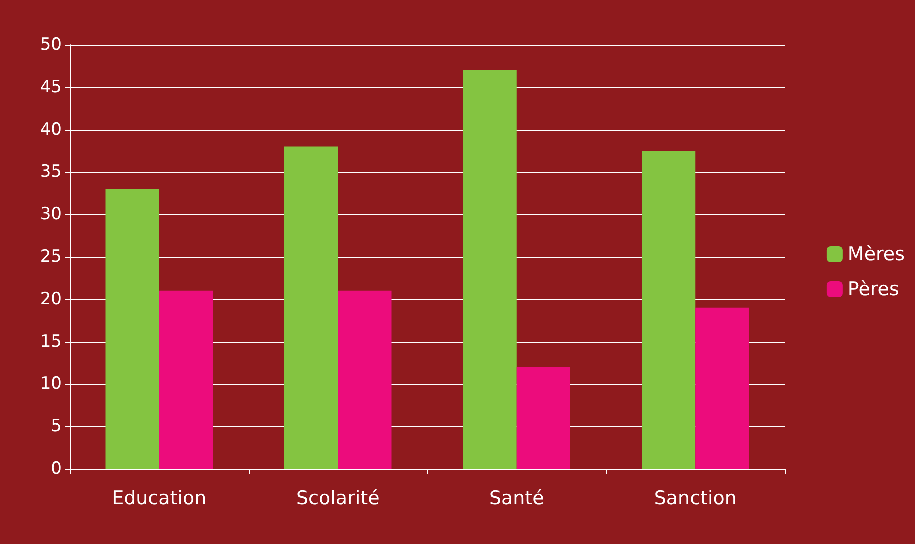  What do you see at coordinates (877, 255) in the screenshot?
I see `legend-label: Mères` at bounding box center [877, 255].